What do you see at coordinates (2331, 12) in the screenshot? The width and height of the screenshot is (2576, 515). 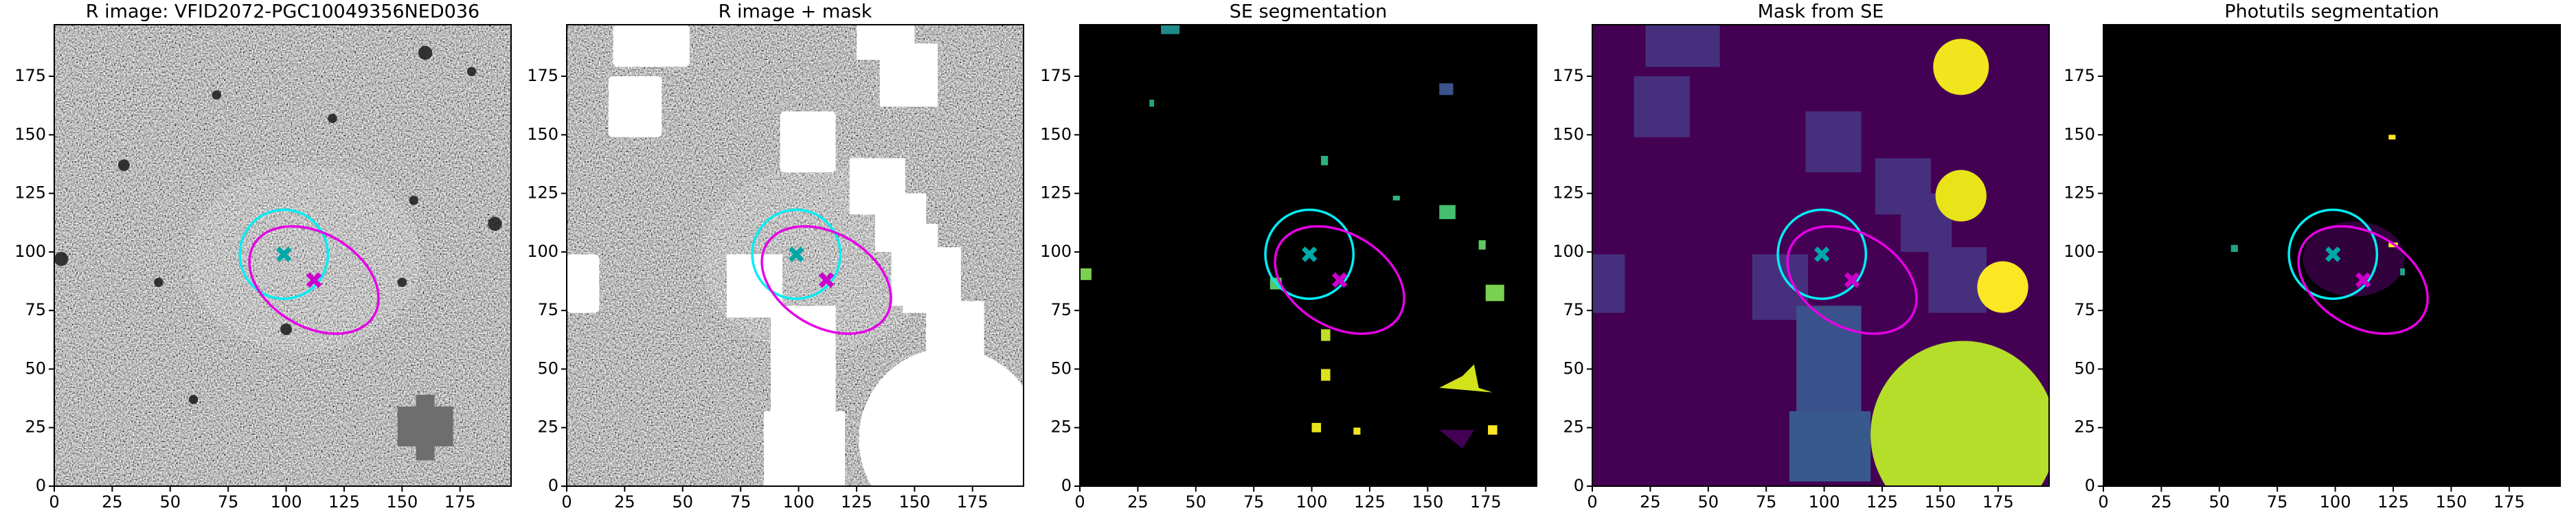 I see `panel-title: Photutils segmentation` at bounding box center [2331, 12].